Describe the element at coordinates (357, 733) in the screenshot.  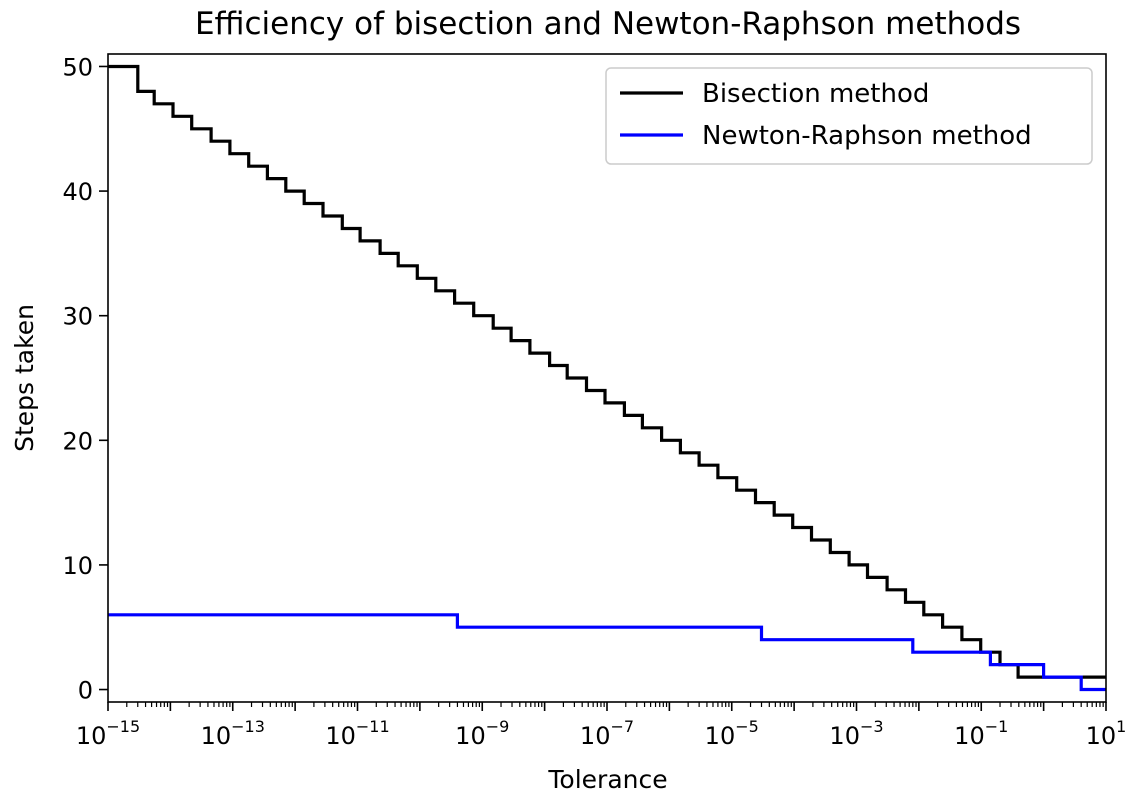
I see `x-tick-label: 10⁻¹¹` at that location.